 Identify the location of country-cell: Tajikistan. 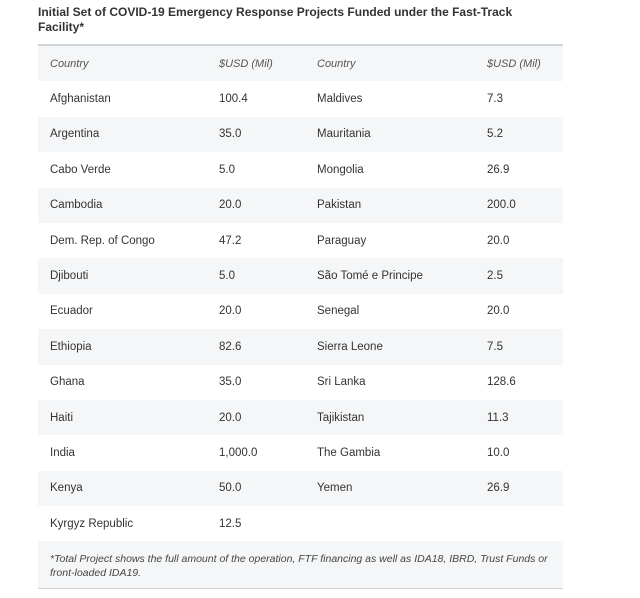
(341, 417).